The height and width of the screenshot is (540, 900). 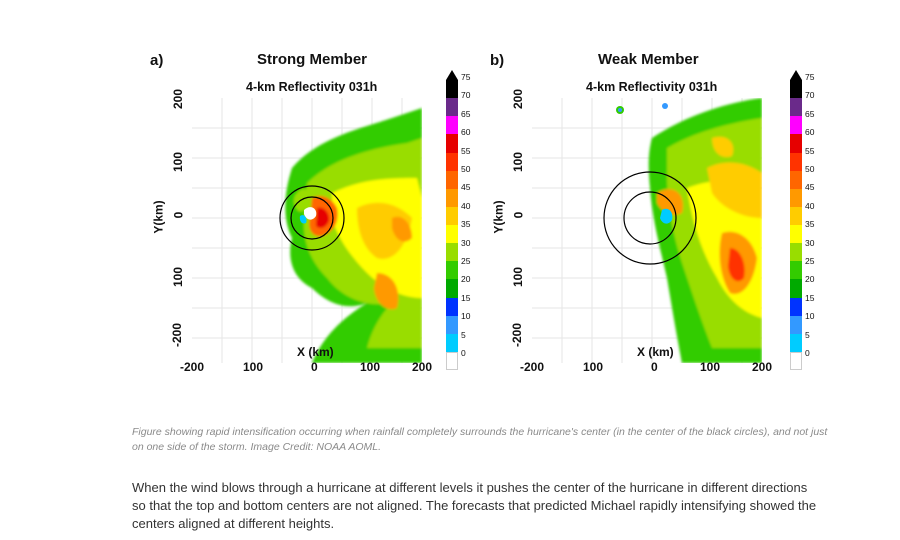 What do you see at coordinates (315, 352) in the screenshot?
I see `x-axis-label: X (km)` at bounding box center [315, 352].